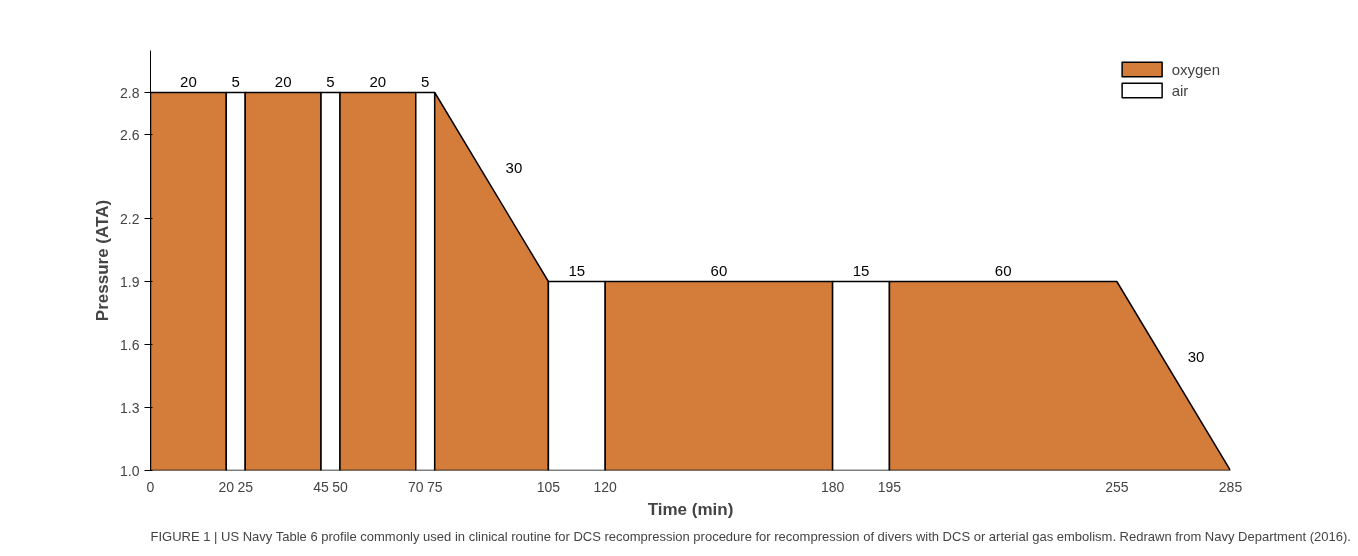  I want to click on y-tick-label: 2.2, so click(130, 218).